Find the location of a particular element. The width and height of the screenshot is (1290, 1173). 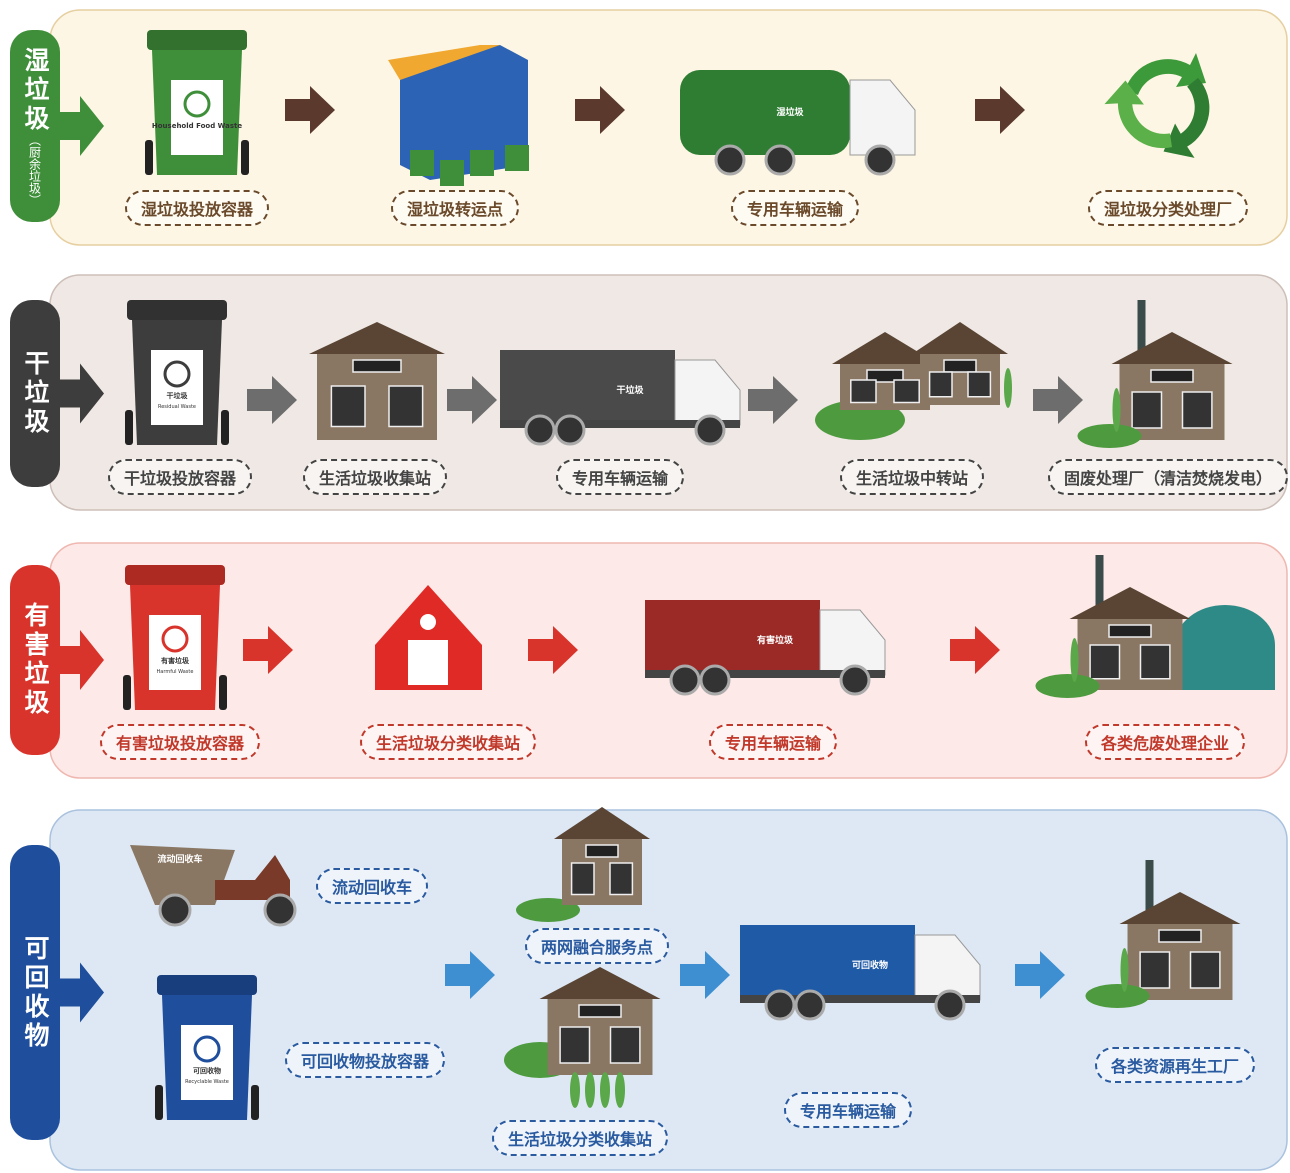

truck-tank is located at coordinates (765, 112).